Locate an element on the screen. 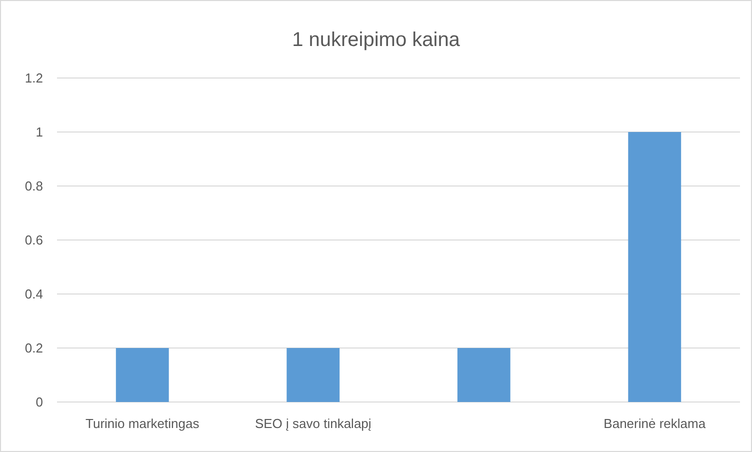  x-tick-label: Turinio marketingas is located at coordinates (143, 423).